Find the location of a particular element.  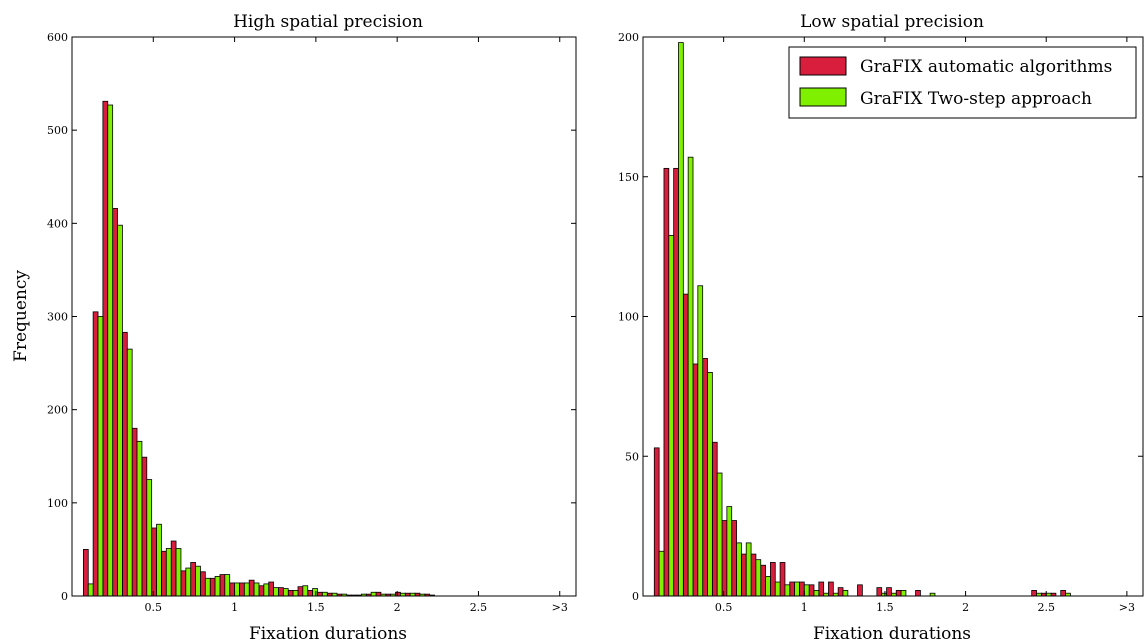

x-tick-label-high-3: 2 is located at coordinates (397, 607).